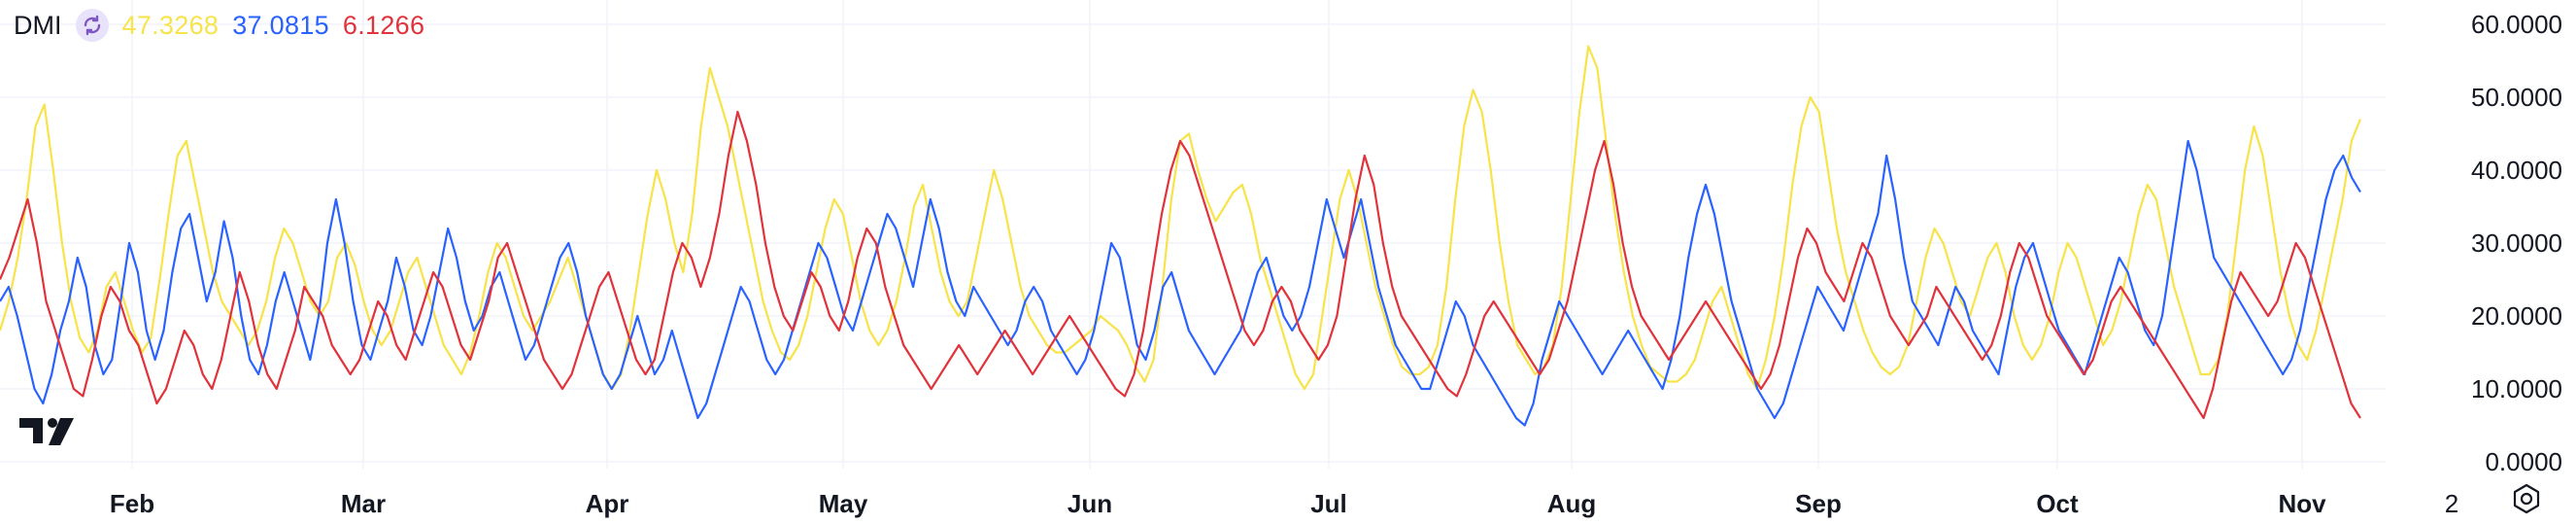 This screenshot has width=2576, height=525. What do you see at coordinates (2516, 97) in the screenshot?
I see `y-tick-label: 50.0000` at bounding box center [2516, 97].